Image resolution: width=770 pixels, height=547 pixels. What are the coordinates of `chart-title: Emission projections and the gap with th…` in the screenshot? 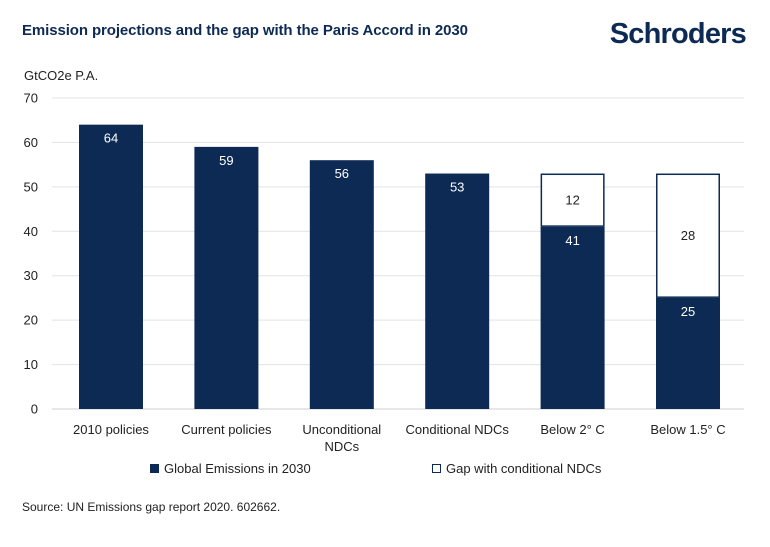 It's located at (245, 30).